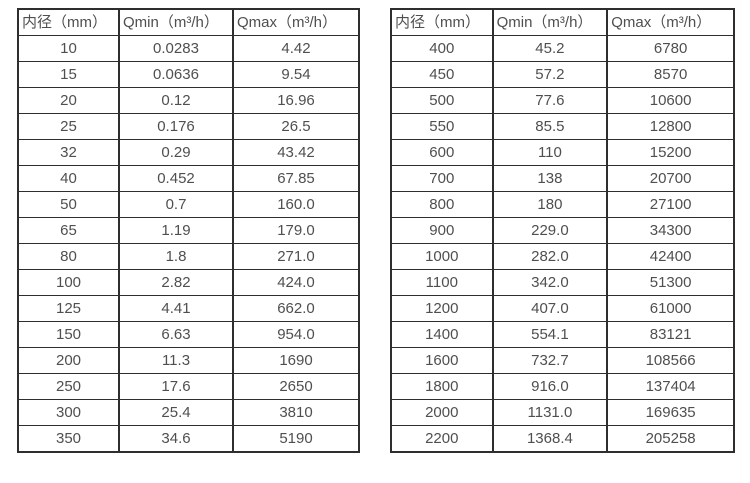  I want to click on table-row: 200 11.3 1690, so click(188, 360).